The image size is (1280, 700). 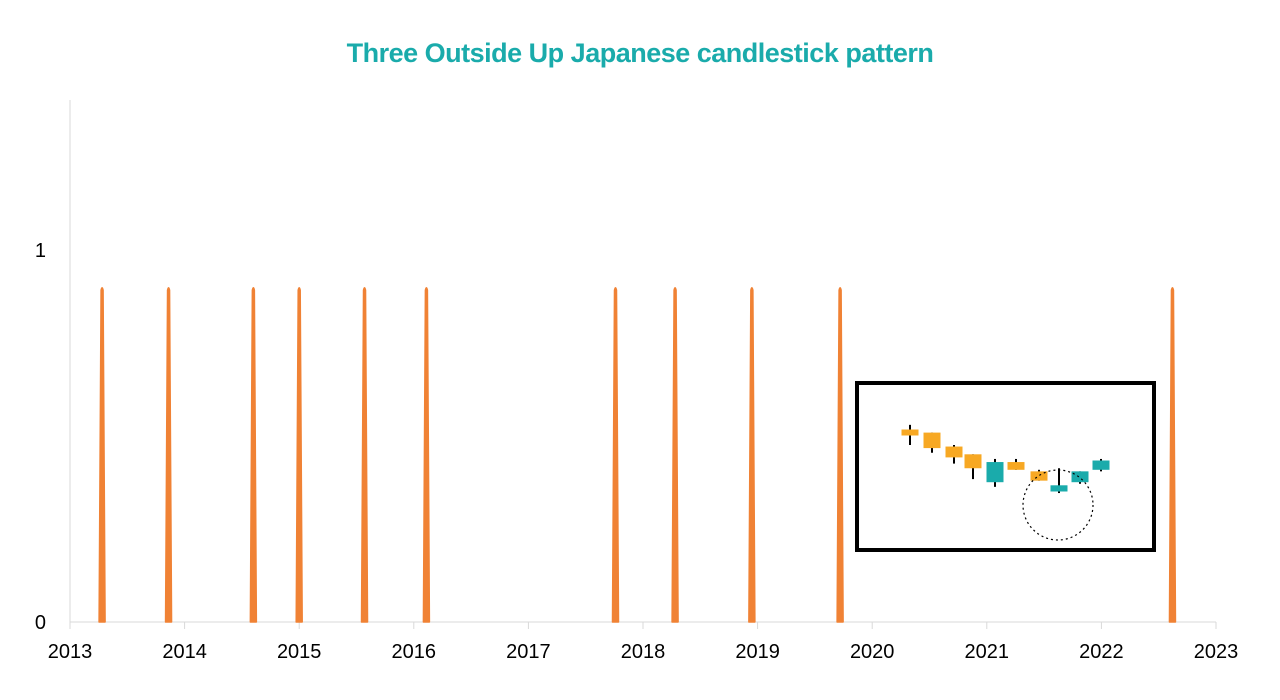 I want to click on x-tick-label: 2015, so click(x=299, y=652).